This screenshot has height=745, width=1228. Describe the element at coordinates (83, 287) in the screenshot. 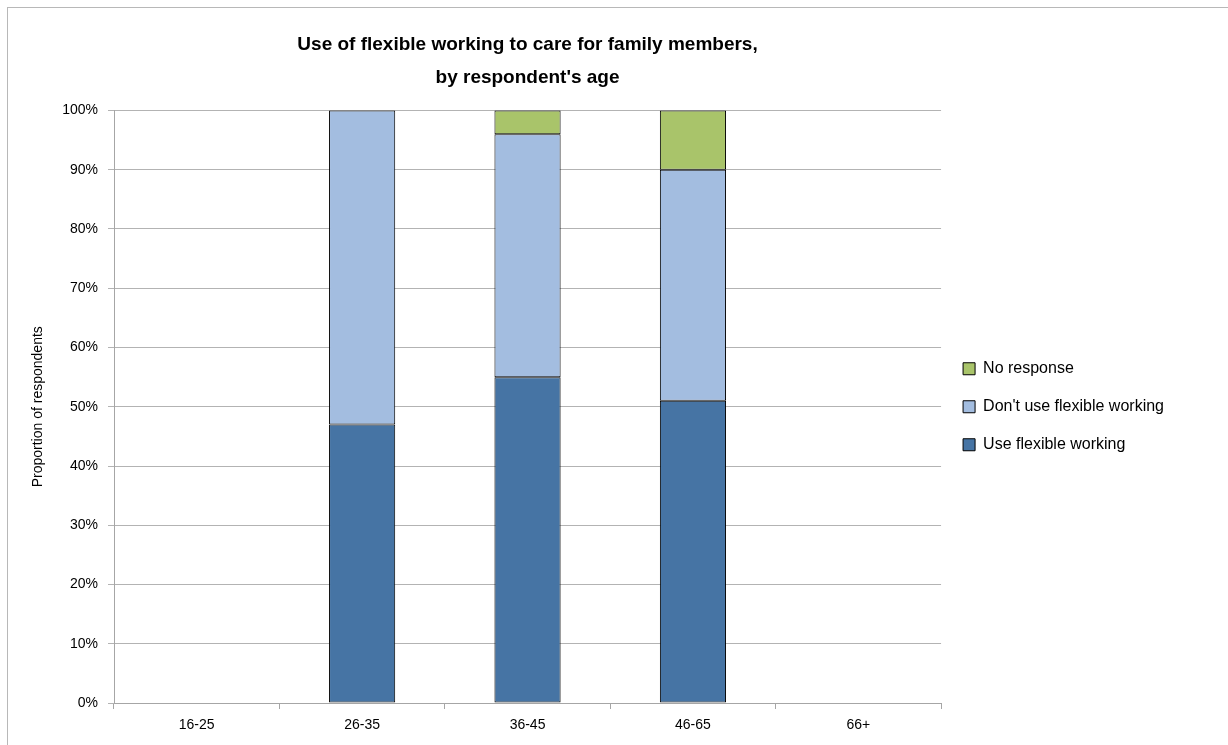

I see `y-tick-label: 70%` at that location.